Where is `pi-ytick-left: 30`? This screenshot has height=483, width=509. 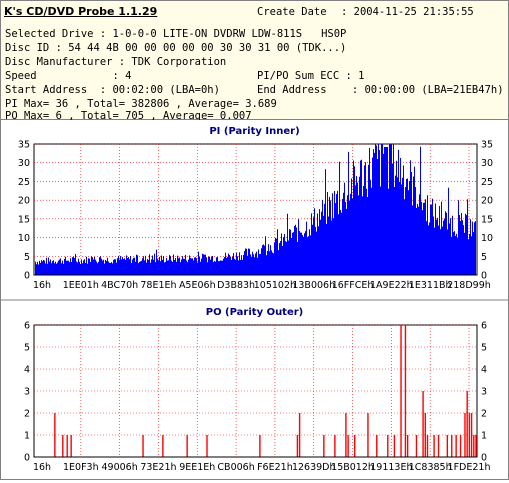 pi-ytick-left: 30 is located at coordinates (24, 163).